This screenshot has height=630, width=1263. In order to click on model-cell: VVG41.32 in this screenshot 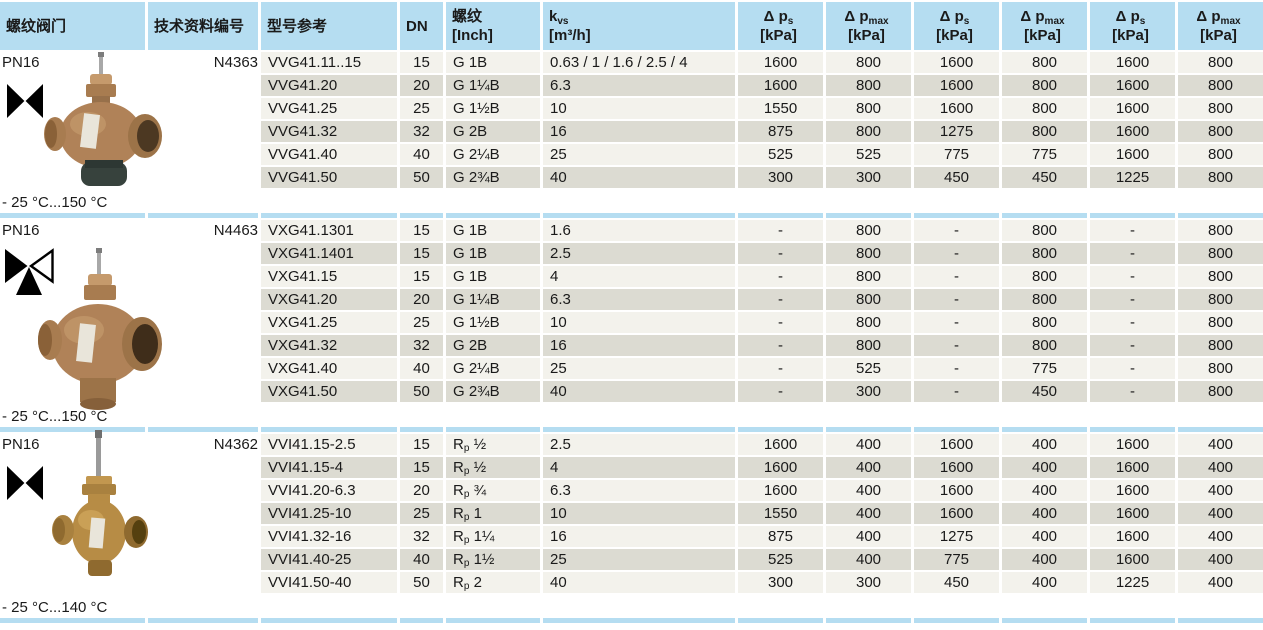, I will do `click(329, 131)`.